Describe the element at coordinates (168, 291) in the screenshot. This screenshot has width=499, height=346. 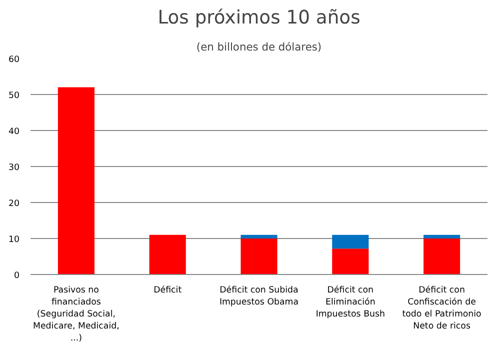
I see `x-tick-label: Déficit` at that location.